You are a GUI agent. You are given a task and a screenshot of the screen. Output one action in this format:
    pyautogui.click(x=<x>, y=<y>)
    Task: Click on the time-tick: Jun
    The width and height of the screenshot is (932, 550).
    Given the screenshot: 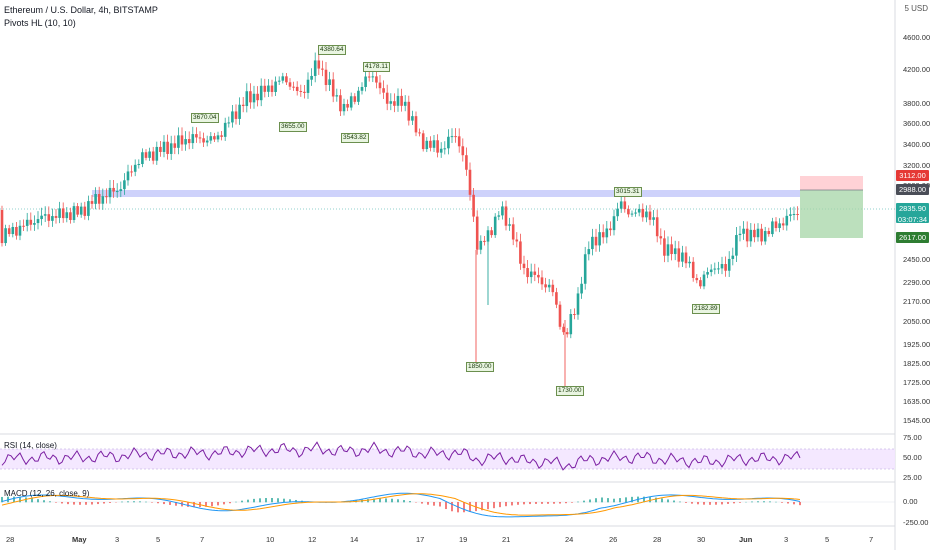 What is the action you would take?
    pyautogui.click(x=746, y=539)
    